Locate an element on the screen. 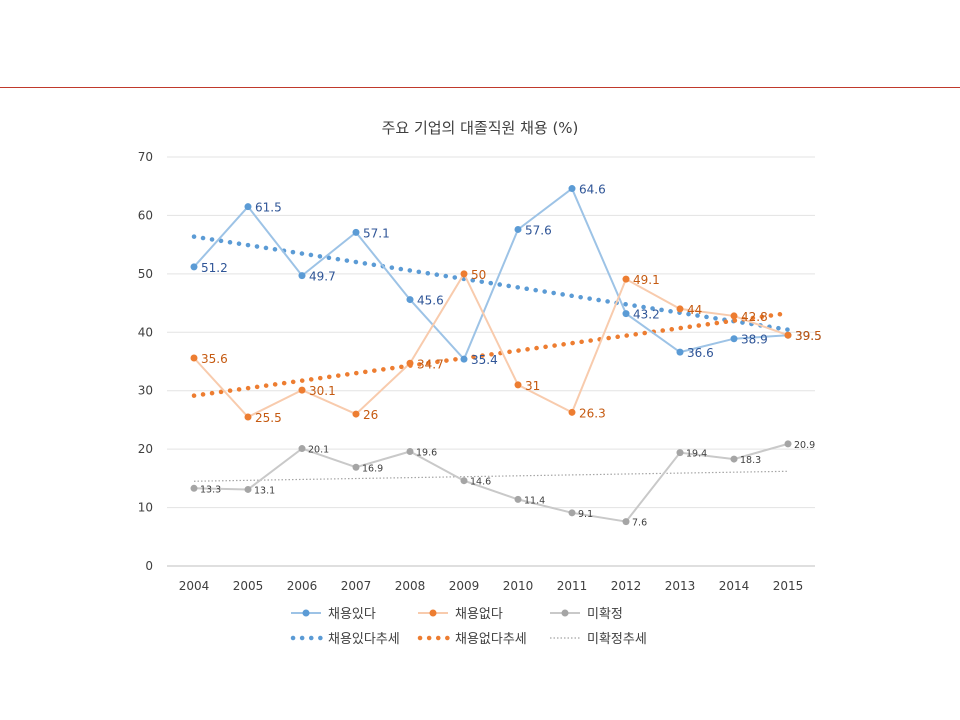 The image size is (960, 720). legend-marker is located at coordinates (306, 613).